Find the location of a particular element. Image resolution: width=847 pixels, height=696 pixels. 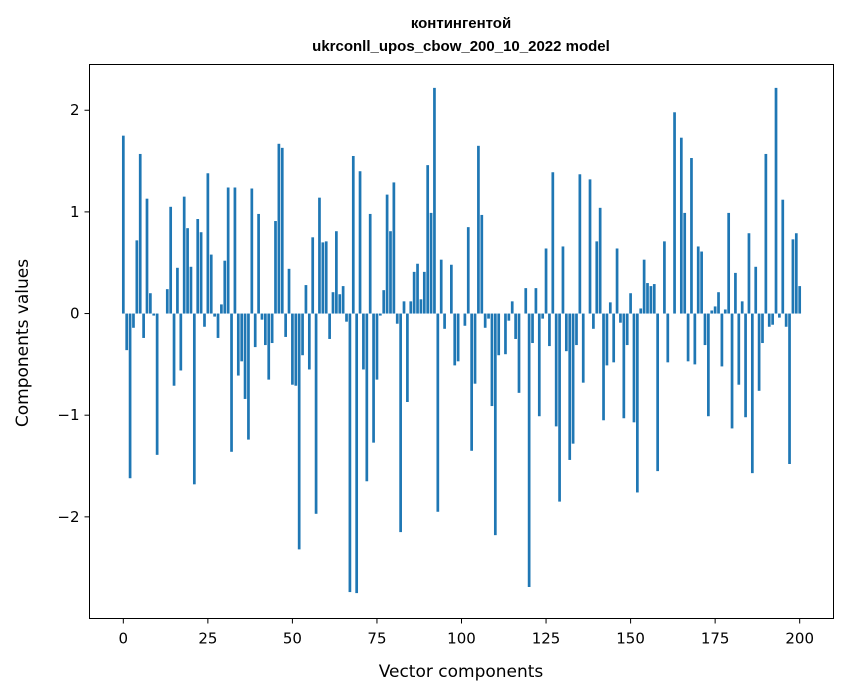

x-tick-label: 50 is located at coordinates (292, 639).